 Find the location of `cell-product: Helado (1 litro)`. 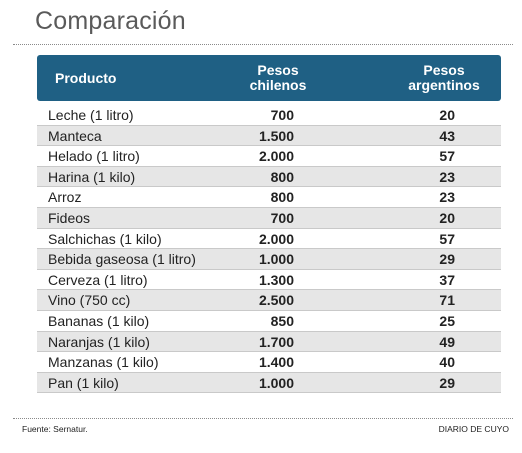

cell-product: Helado (1 litro) is located at coordinates (94, 156).